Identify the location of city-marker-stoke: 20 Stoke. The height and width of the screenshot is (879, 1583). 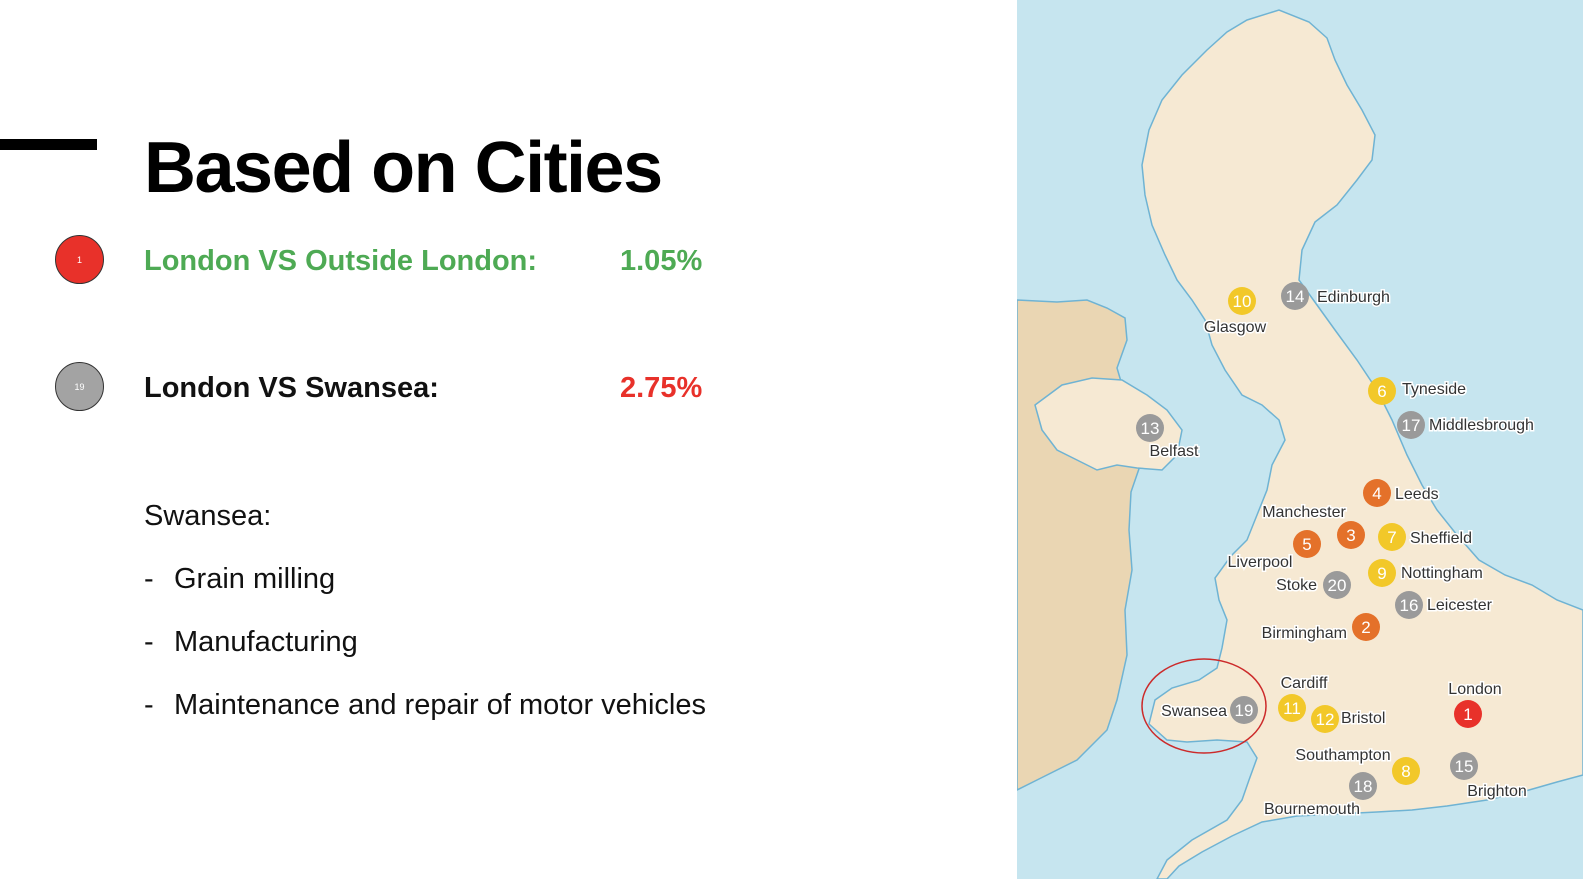
(1313, 585).